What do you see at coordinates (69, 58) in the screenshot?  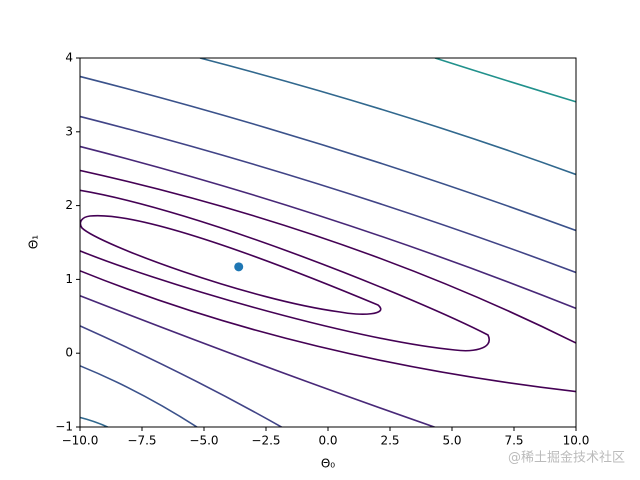 I see `y-tick-label: 4` at bounding box center [69, 58].